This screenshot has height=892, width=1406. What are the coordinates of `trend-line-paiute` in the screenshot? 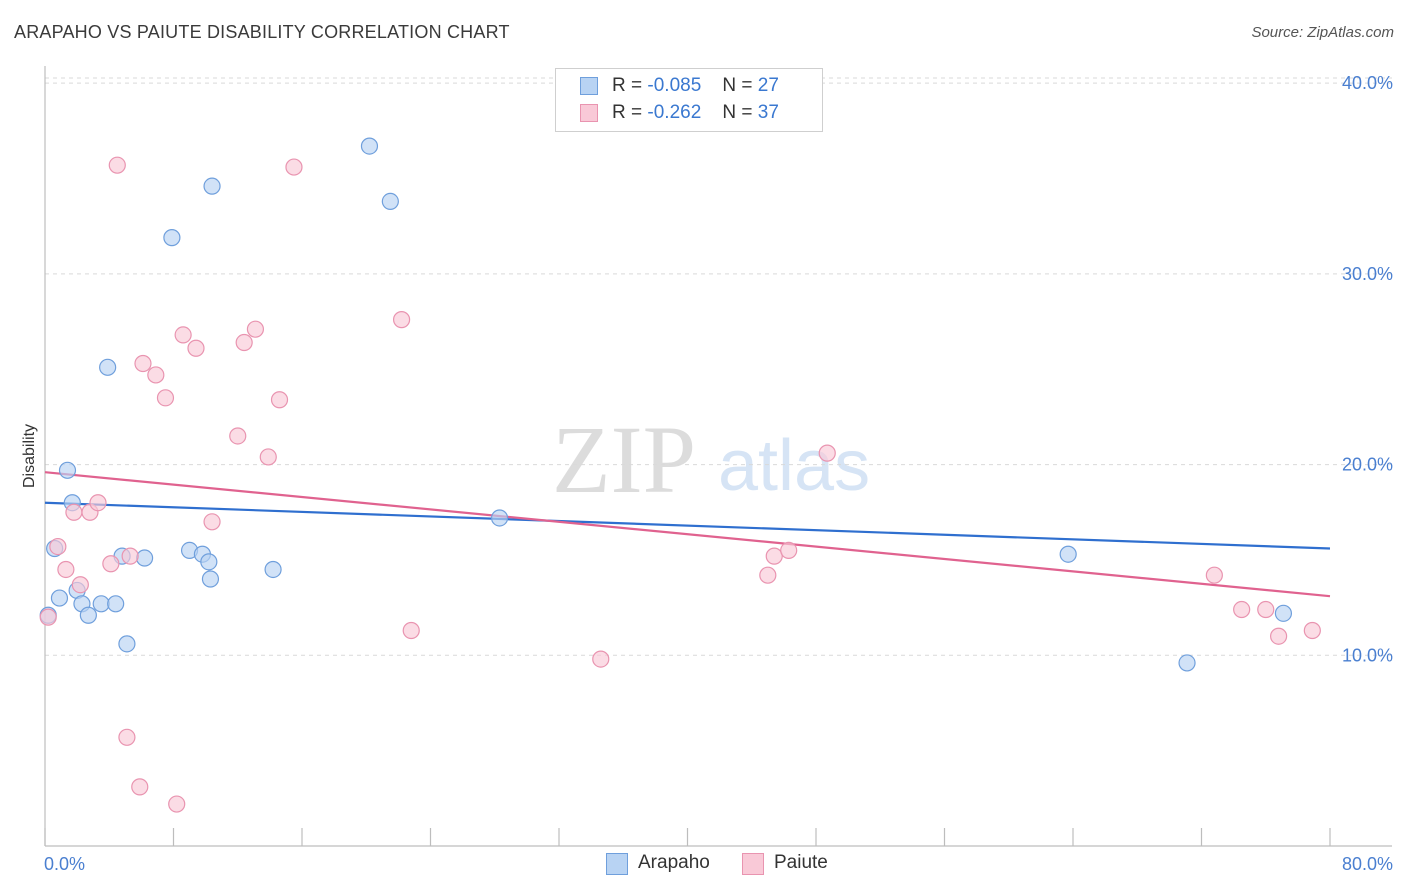 It's located at (687, 534).